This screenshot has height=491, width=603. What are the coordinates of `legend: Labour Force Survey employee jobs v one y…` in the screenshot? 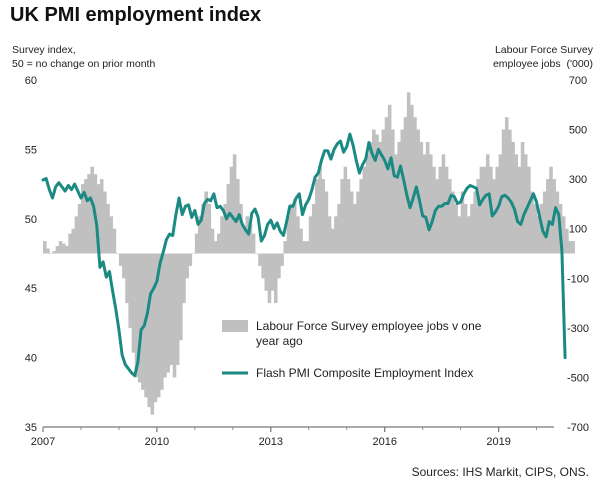 It's located at (352, 349).